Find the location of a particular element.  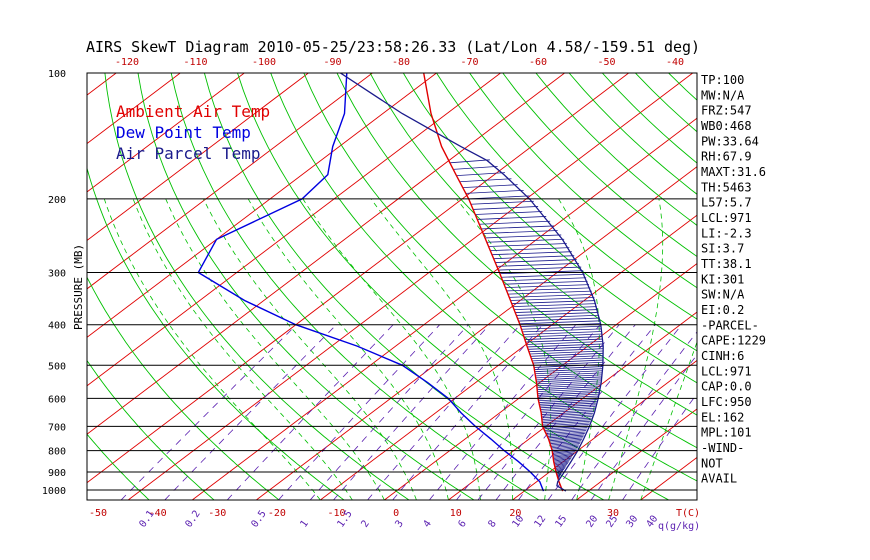

top-temp-tick: -100 is located at coordinates (264, 62).